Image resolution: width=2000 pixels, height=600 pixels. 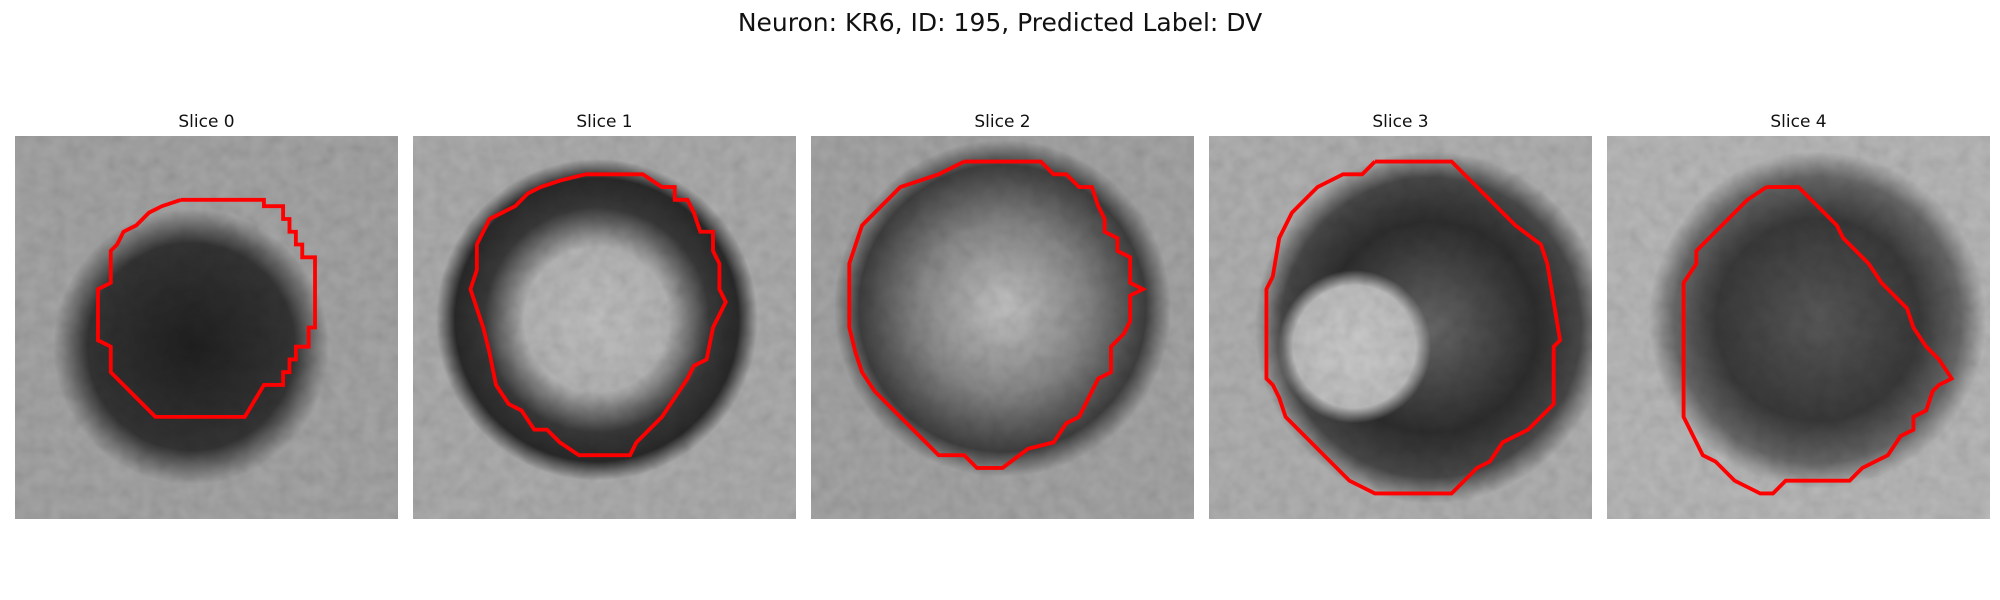 I want to click on slice-panel-3: Slice 3, so click(x=1400, y=314).